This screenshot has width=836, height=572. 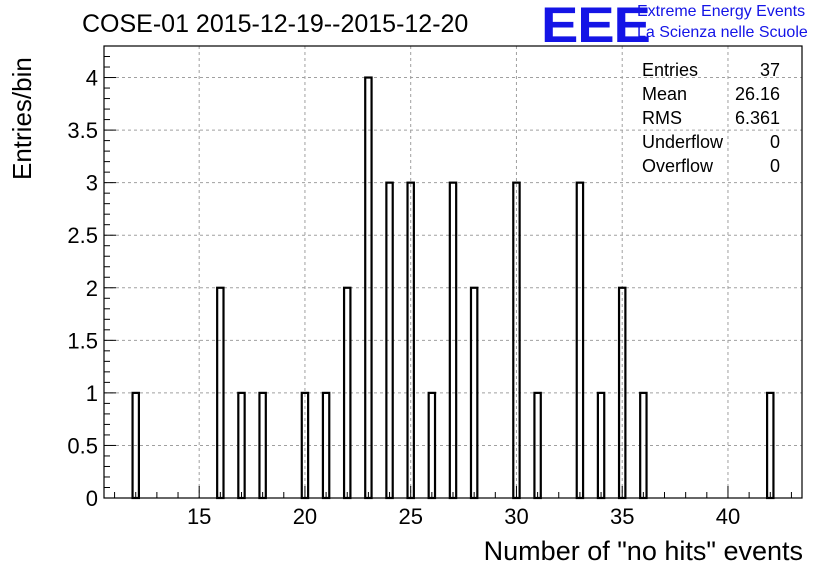 What do you see at coordinates (22, 118) in the screenshot?
I see `y-axis-label: Entries/bin` at bounding box center [22, 118].